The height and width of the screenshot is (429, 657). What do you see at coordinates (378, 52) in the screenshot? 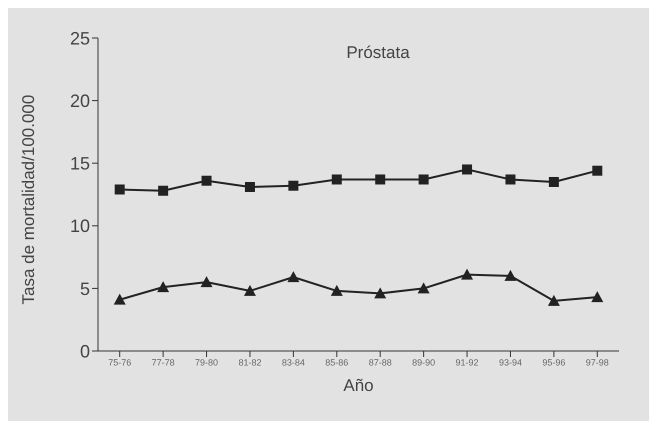
I see `chart-title: Próstata` at bounding box center [378, 52].